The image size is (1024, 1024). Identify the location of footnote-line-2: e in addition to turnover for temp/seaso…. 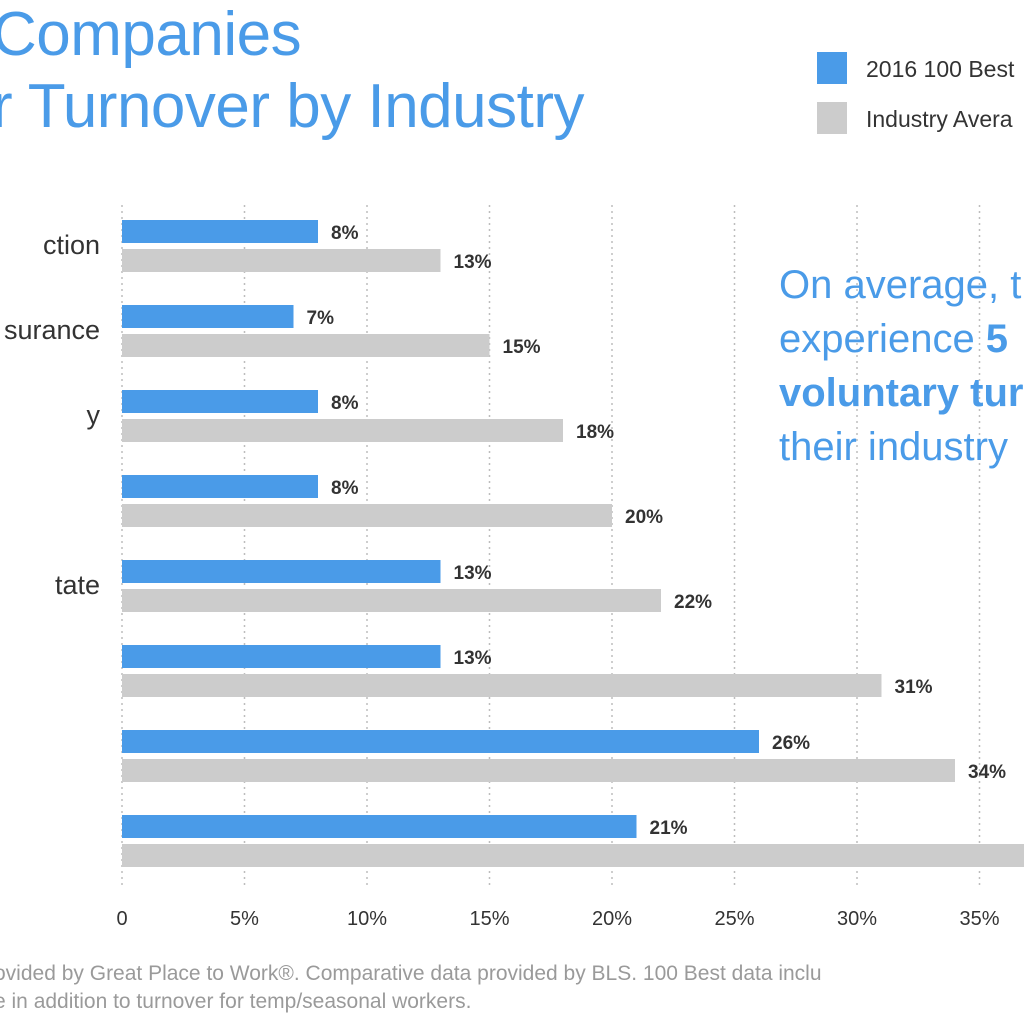
(236, 1001).